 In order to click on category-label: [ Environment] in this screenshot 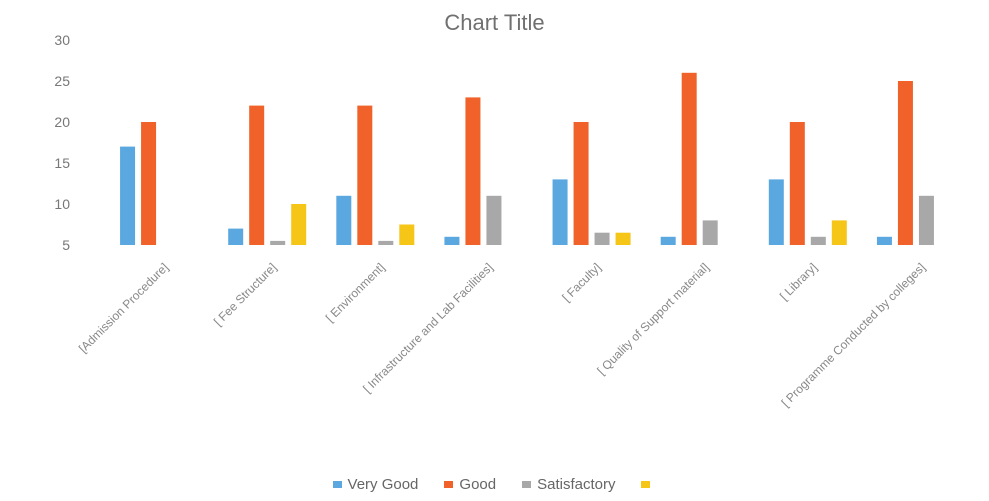, I will do `click(355, 292)`.